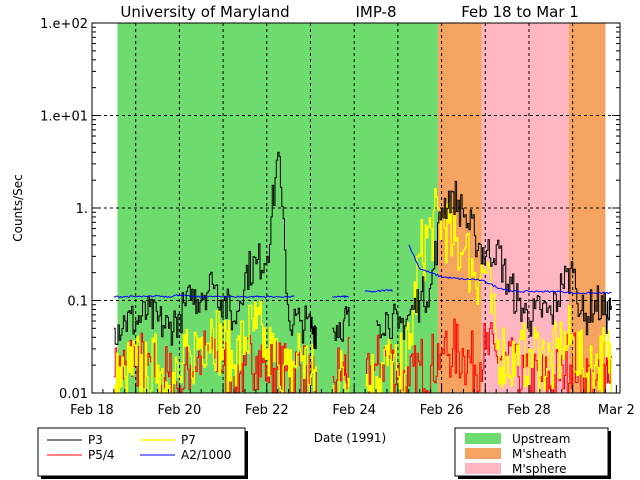 This screenshot has height=480, width=640. I want to click on legend-label-upstream: Upstream, so click(541, 439).